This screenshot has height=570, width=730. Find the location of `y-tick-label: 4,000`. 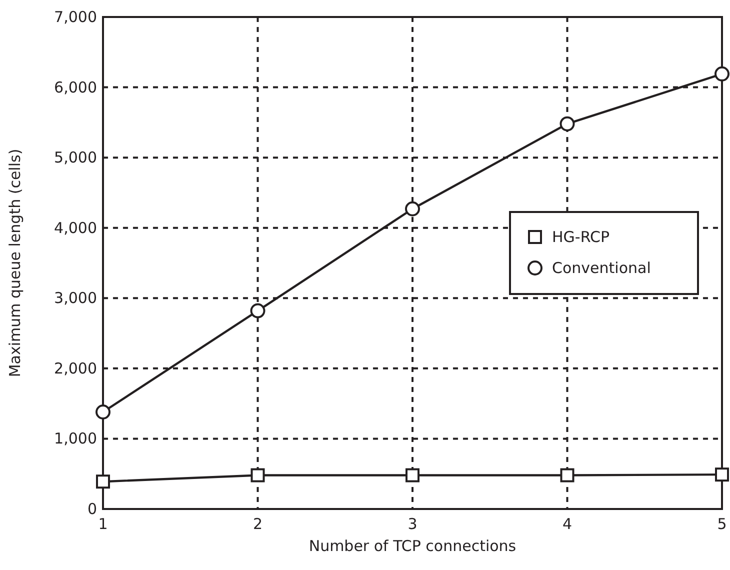

y-tick-label: 4,000 is located at coordinates (75, 227).